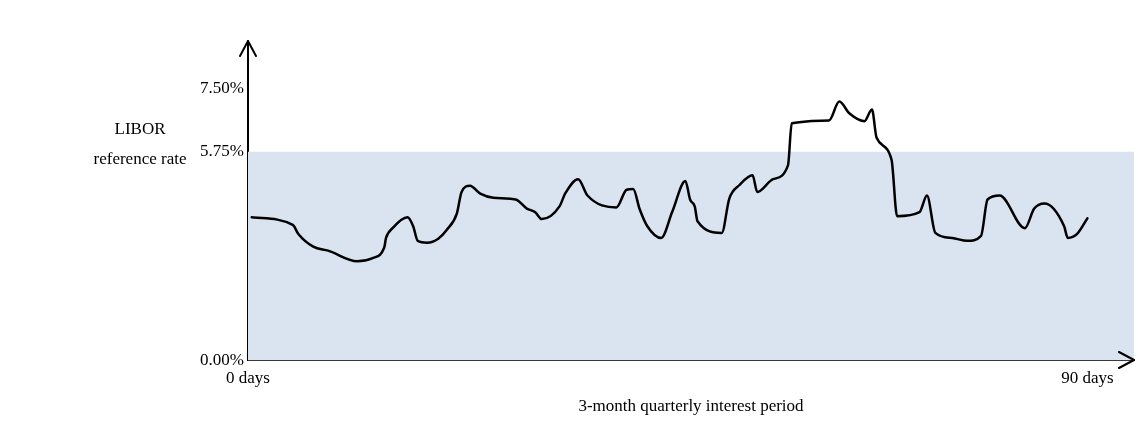 The image size is (1138, 423). I want to click on y-tick-label: 7.50%, so click(222, 87).